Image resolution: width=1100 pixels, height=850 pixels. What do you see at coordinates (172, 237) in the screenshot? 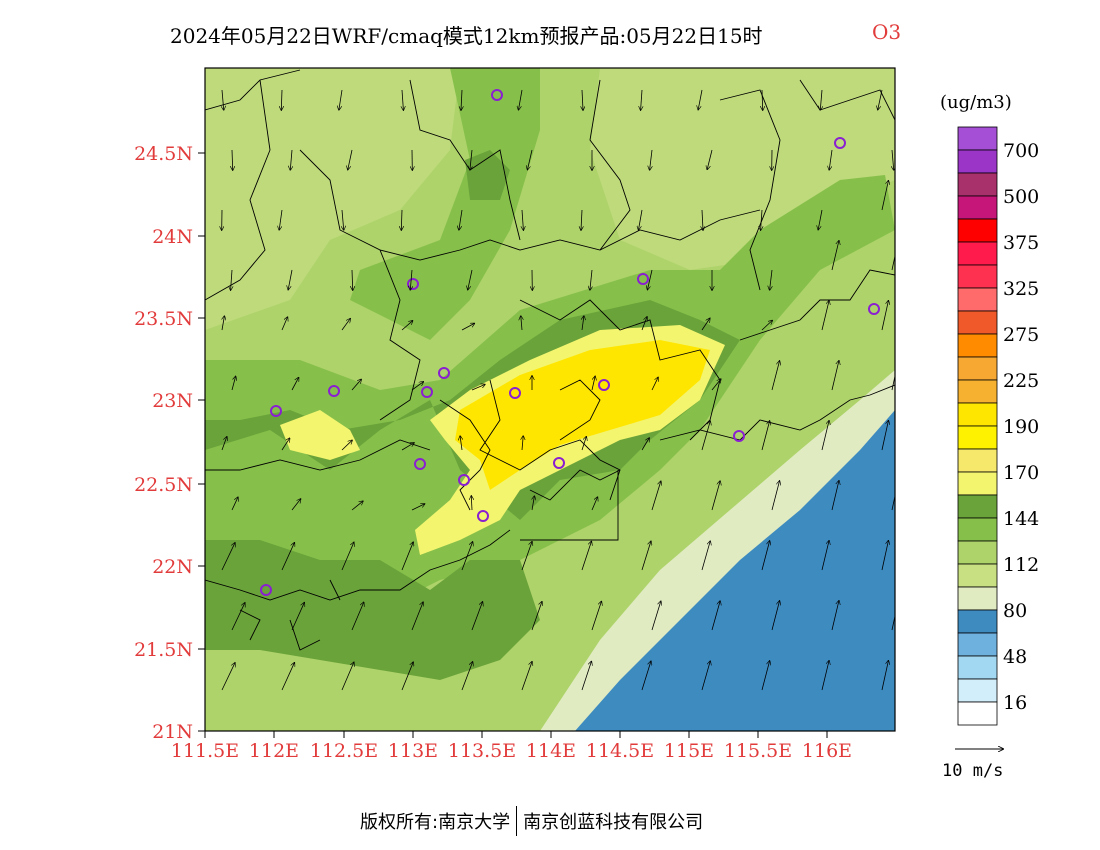
I see `lat-tick-label: 24N` at bounding box center [172, 237].